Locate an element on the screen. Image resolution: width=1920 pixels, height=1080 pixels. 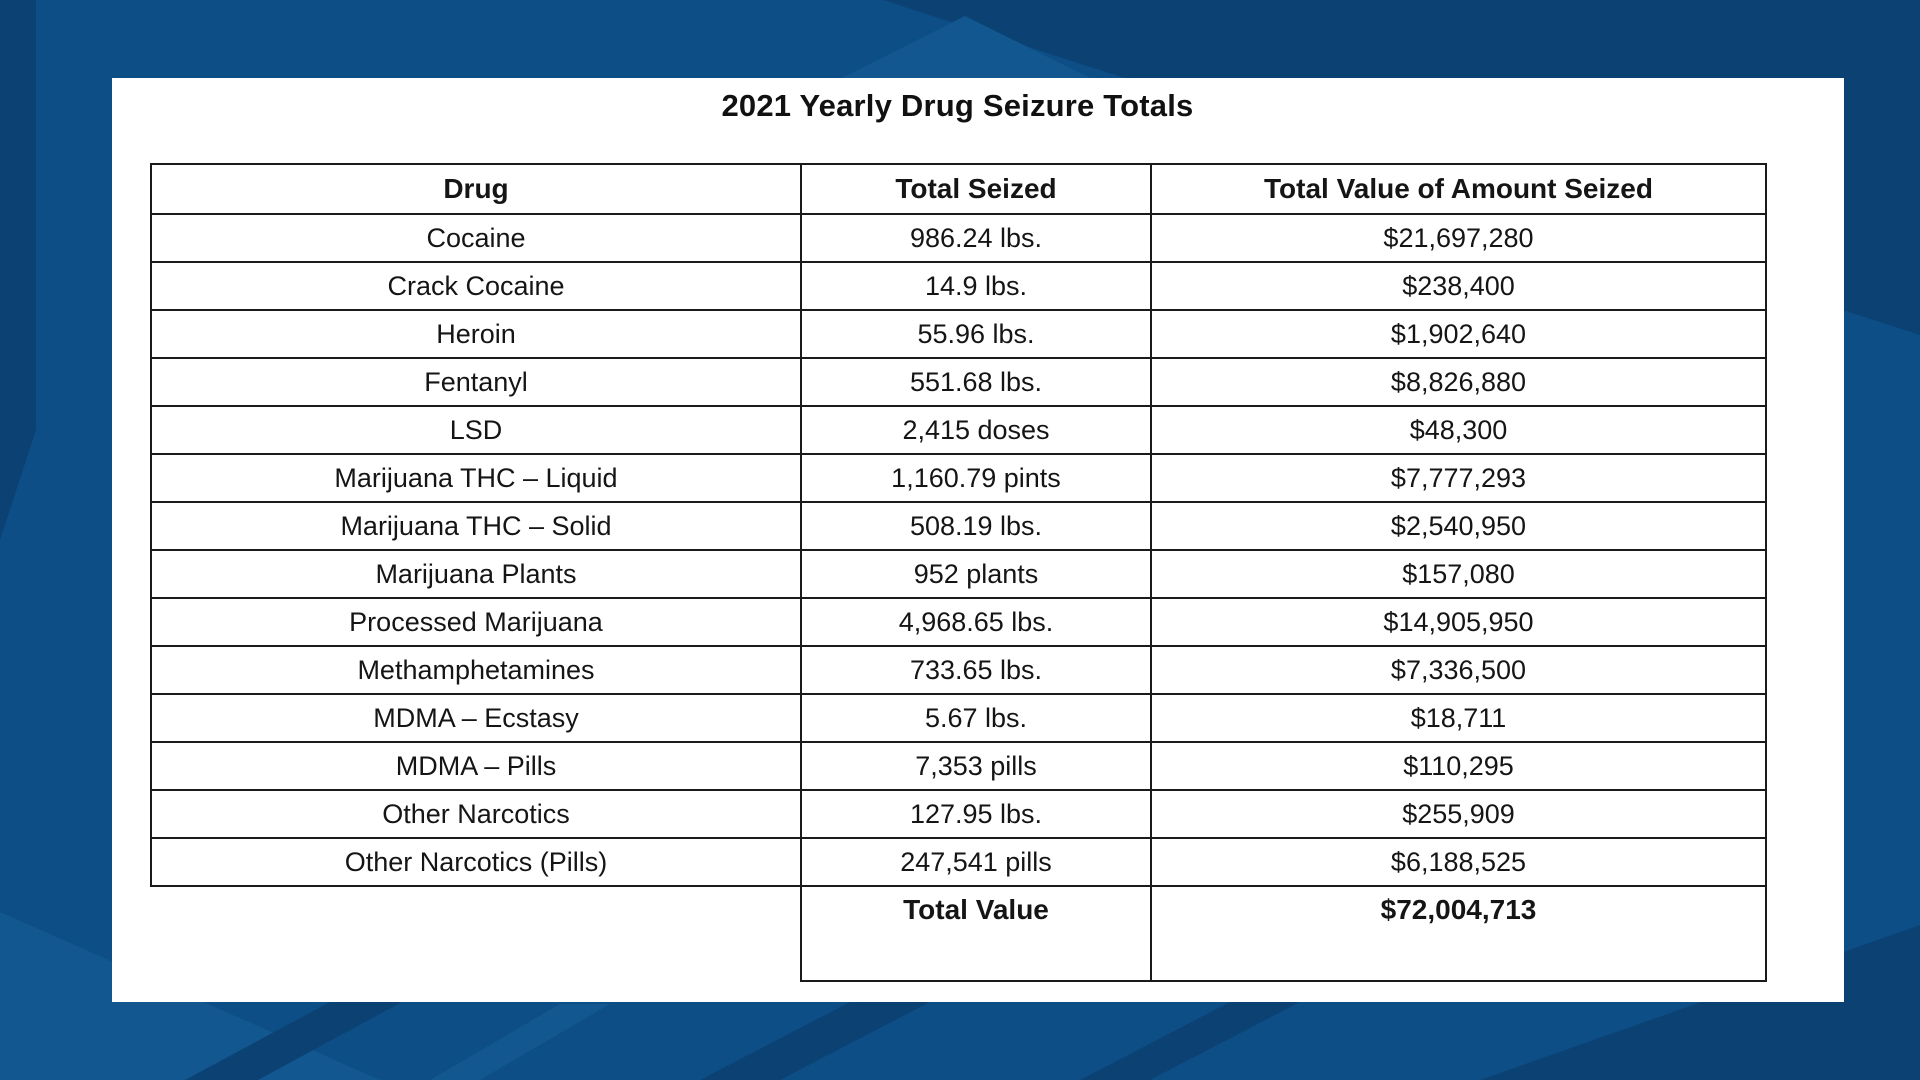
column-header-total-value: Total Value of Amount Seized is located at coordinates (1458, 189).